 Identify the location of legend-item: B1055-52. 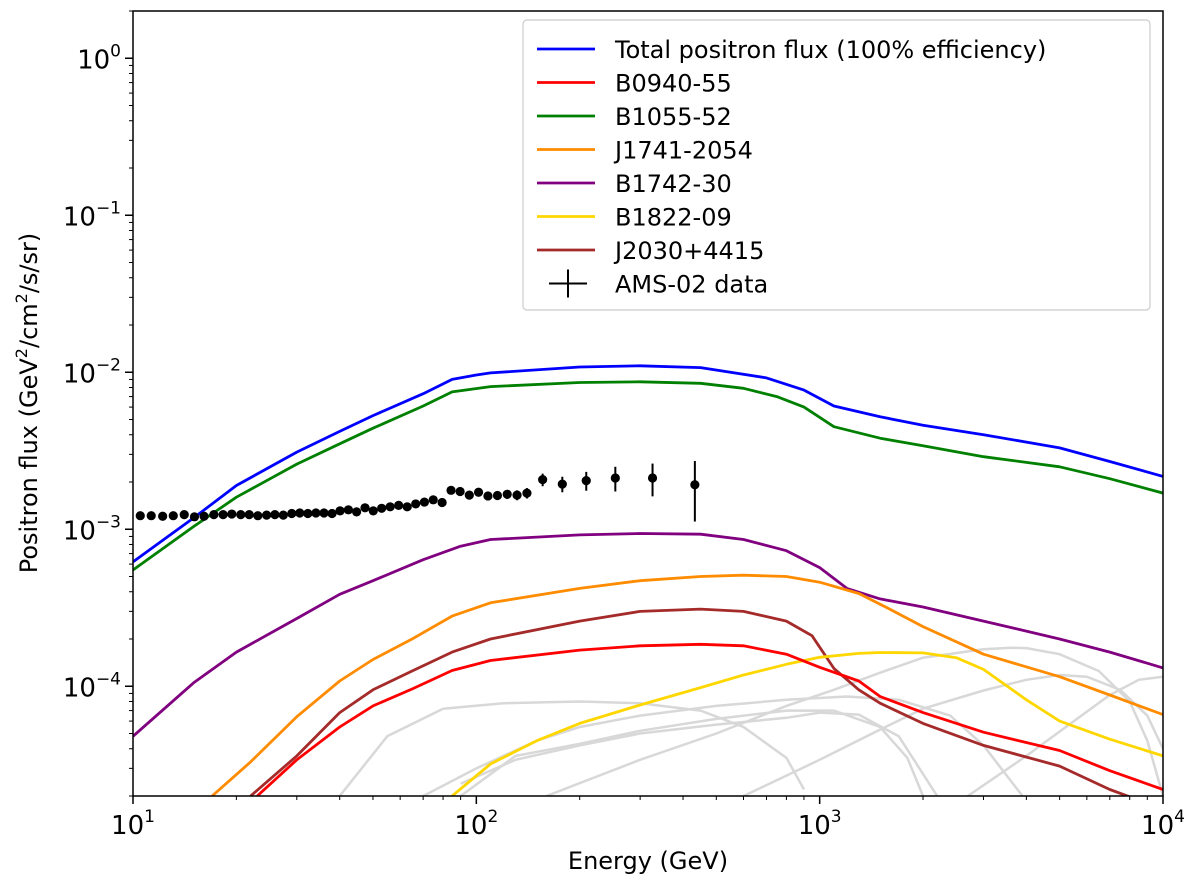
(634, 117).